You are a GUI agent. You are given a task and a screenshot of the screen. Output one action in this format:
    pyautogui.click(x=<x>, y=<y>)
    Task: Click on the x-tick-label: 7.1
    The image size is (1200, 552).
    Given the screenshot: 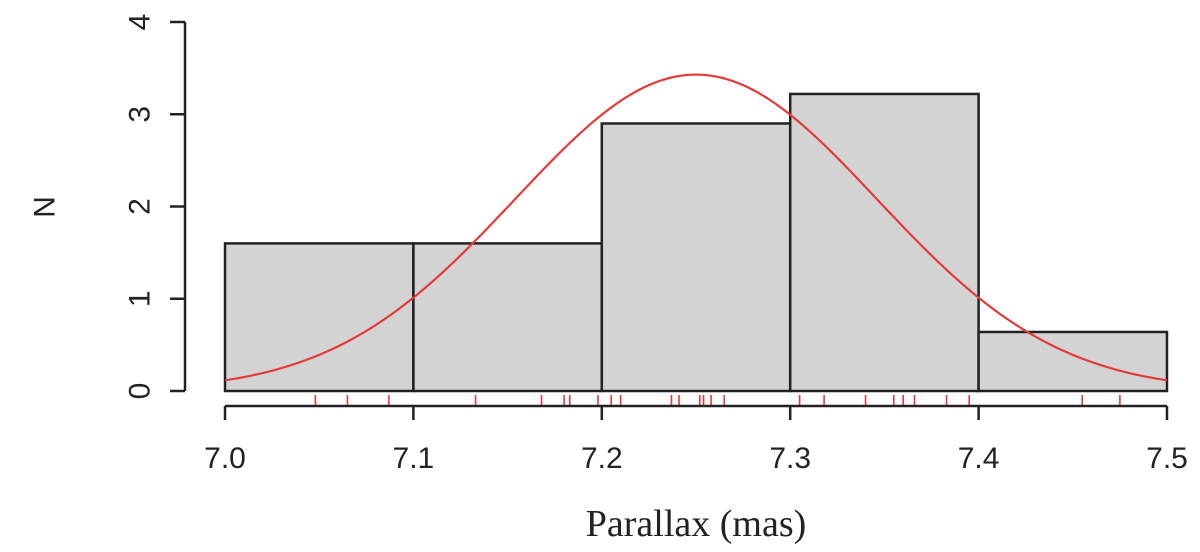 What is the action you would take?
    pyautogui.click(x=414, y=458)
    